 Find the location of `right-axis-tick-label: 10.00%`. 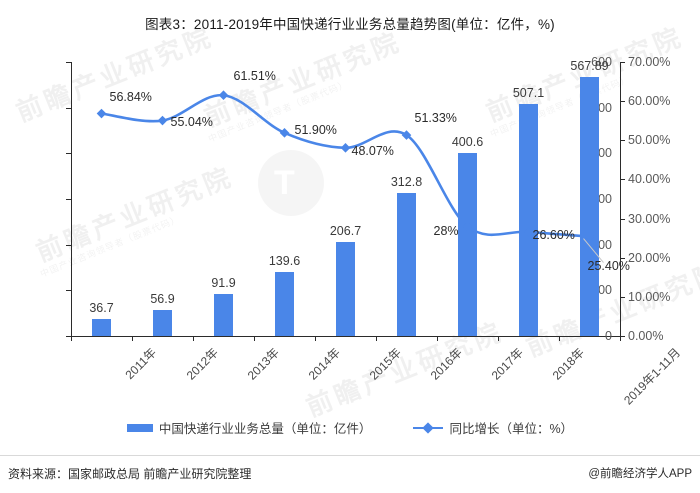

right-axis-tick-label: 10.00% is located at coordinates (649, 296).